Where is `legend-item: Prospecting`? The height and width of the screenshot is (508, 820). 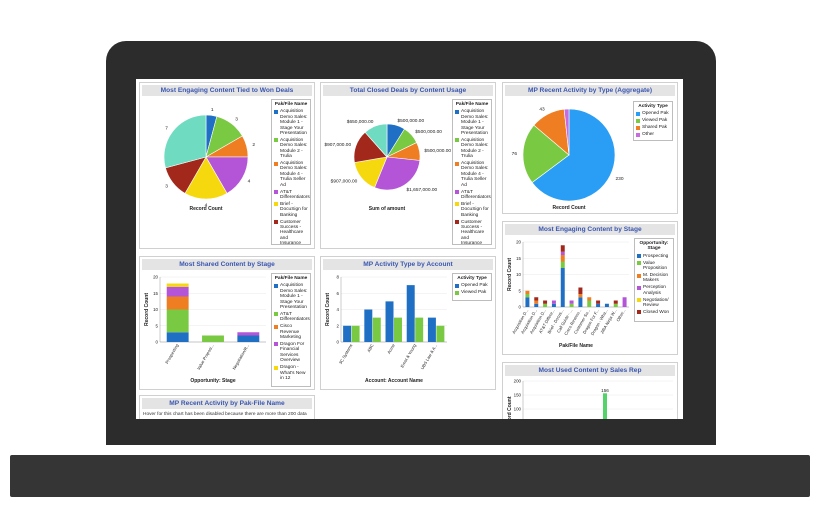
legend-item: Prospecting is located at coordinates (654, 256).